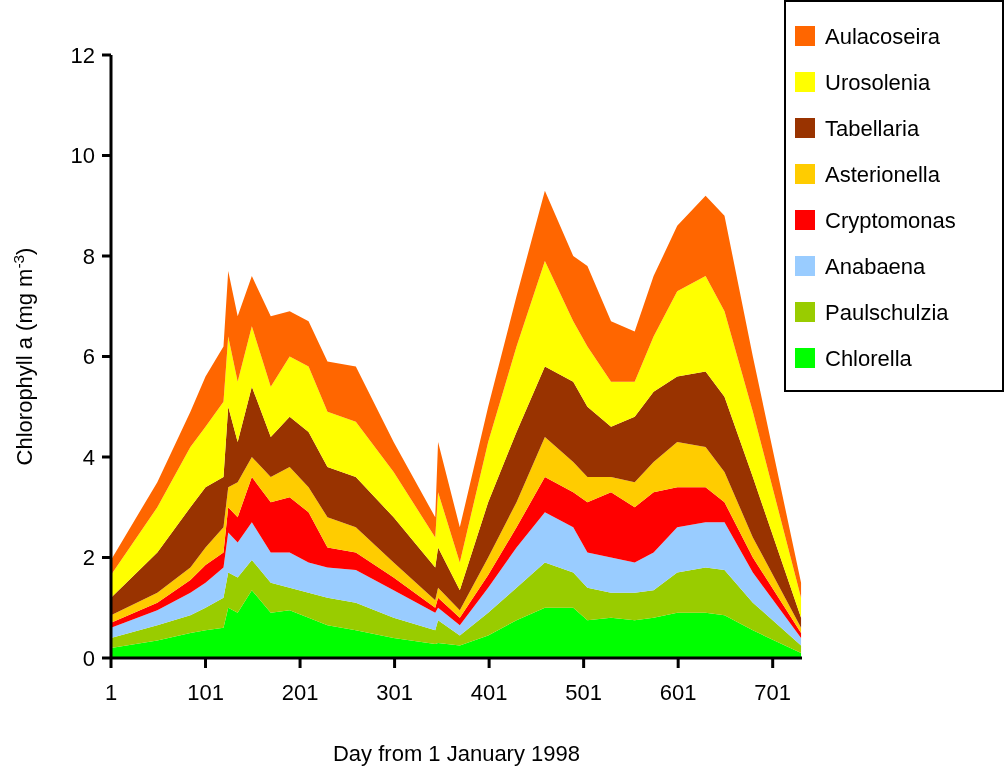 This screenshot has width=1004, height=771. Describe the element at coordinates (82, 55) in the screenshot. I see `y-tick-label: 12` at that location.